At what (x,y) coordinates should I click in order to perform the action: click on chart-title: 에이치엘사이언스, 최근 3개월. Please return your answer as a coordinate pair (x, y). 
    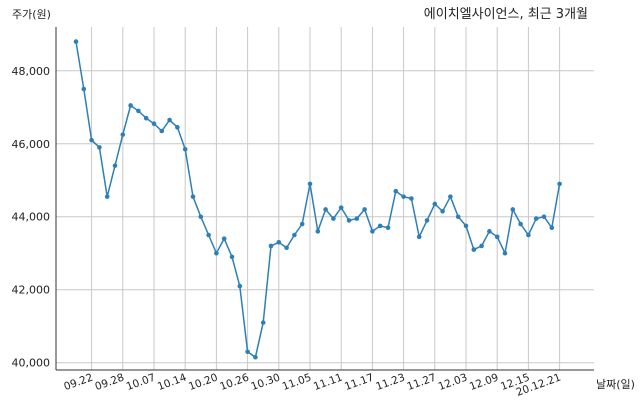
    Looking at the image, I should click on (506, 14).